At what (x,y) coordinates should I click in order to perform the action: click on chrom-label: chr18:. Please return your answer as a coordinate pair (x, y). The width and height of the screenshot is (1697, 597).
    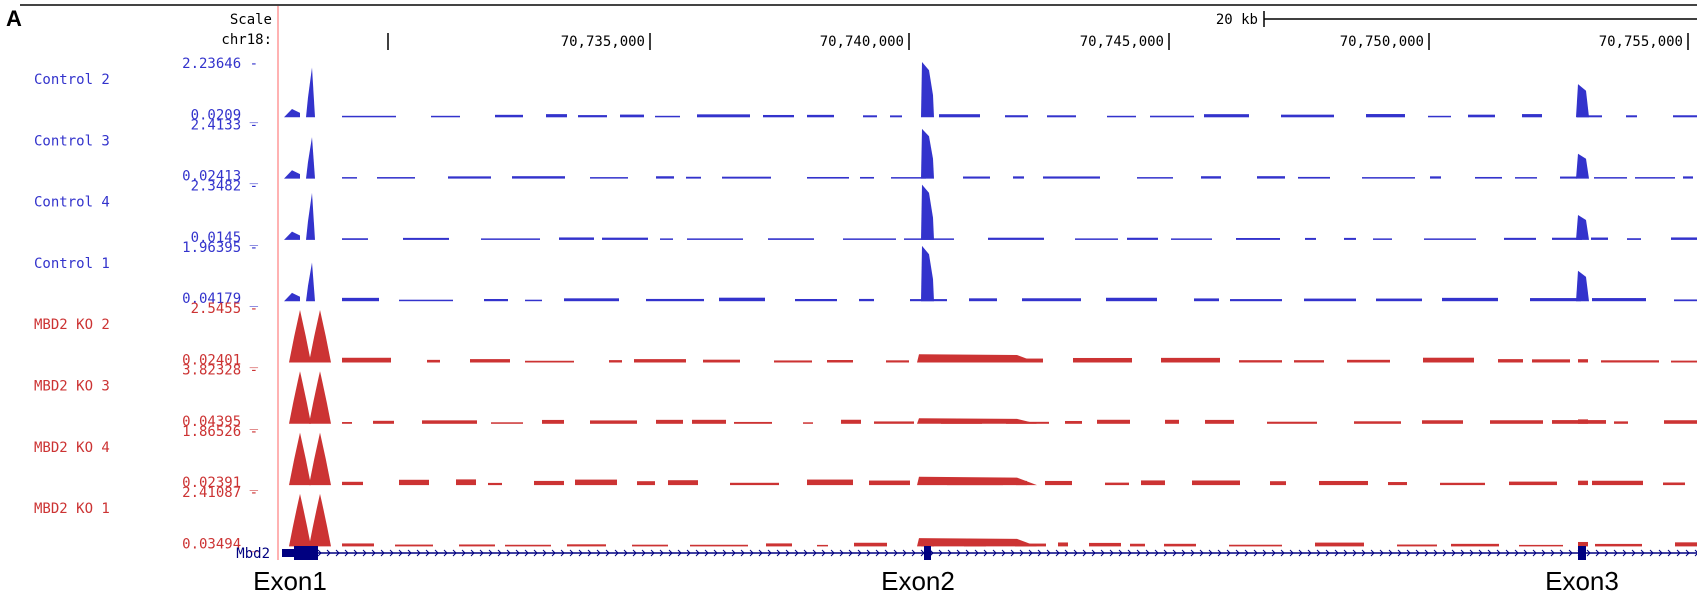
    Looking at the image, I should click on (246, 40).